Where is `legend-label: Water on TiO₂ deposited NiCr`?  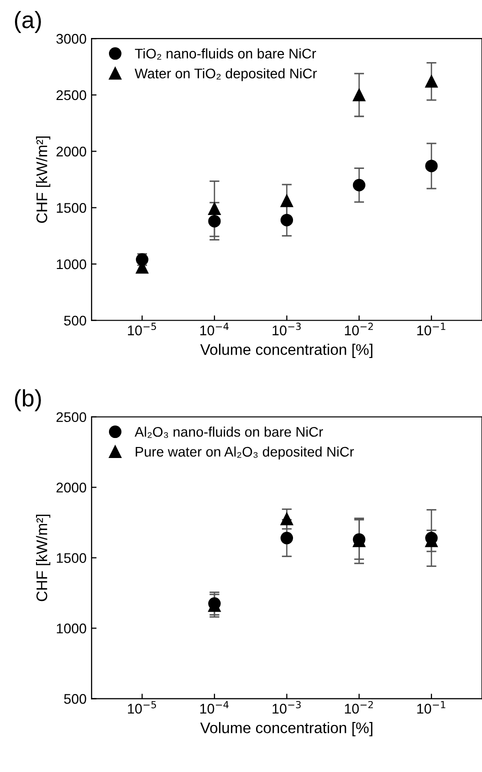 legend-label: Water on TiO₂ deposited NiCr is located at coordinates (225, 75).